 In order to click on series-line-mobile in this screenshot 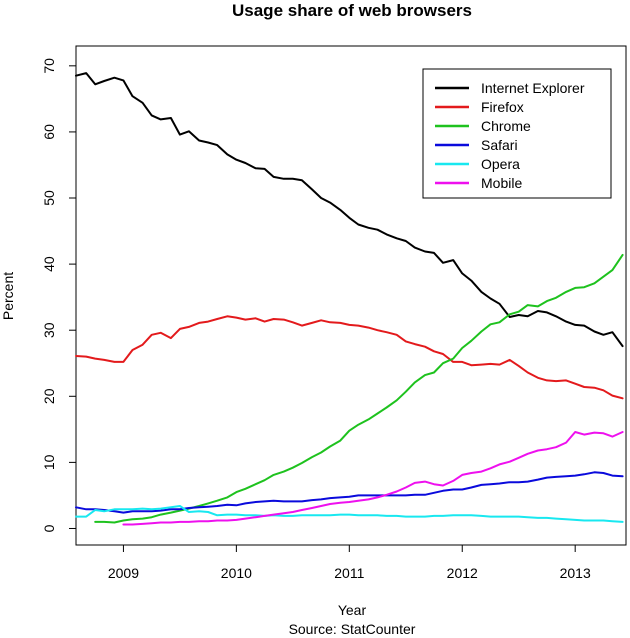, I will do `click(373, 478)`.